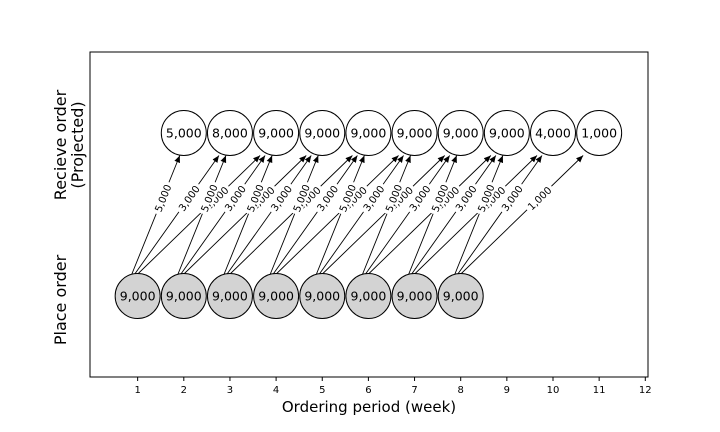  Describe the element at coordinates (645, 390) in the screenshot. I see `x-tick-label-12: 12` at that location.